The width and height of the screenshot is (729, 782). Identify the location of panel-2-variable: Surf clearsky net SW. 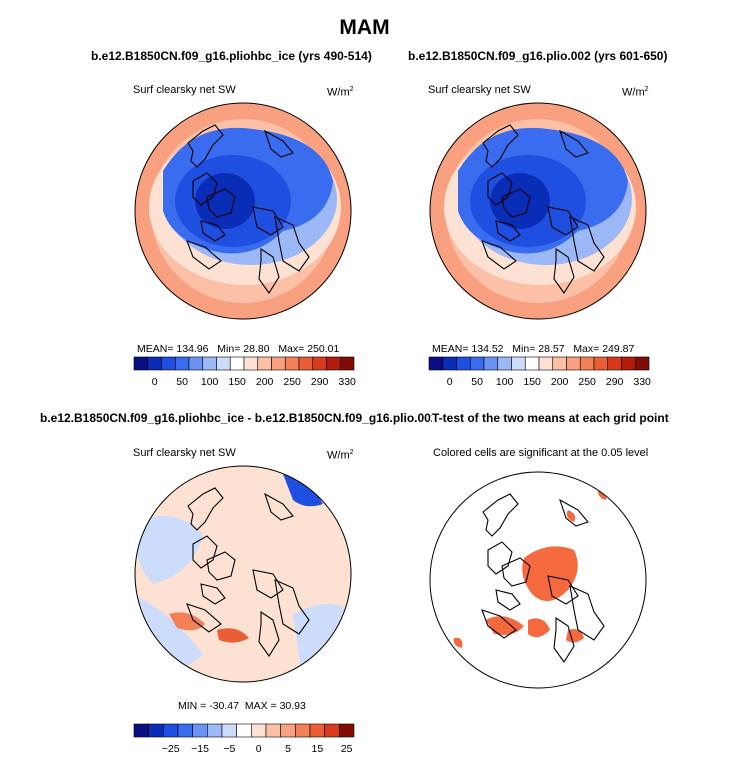
(479, 90).